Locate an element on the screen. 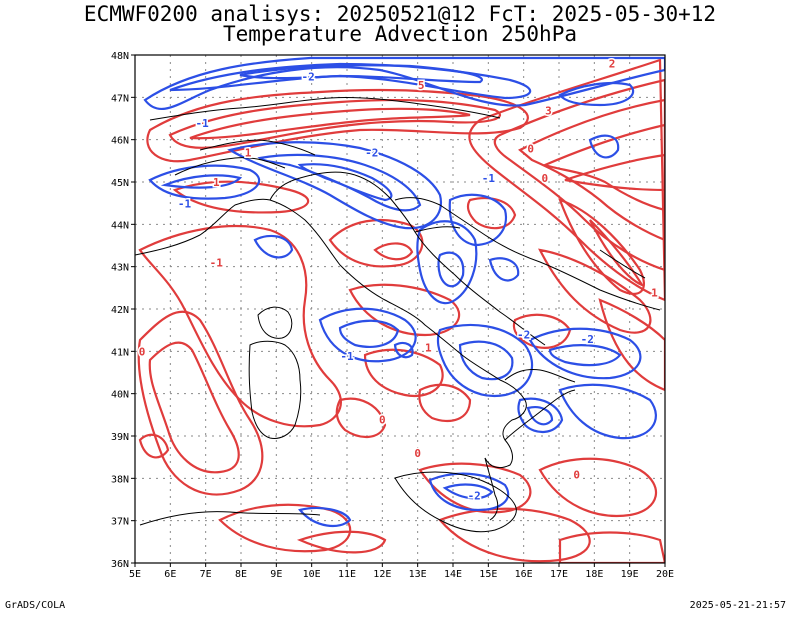 The width and height of the screenshot is (800, 618). contour-value-label: 2 is located at coordinates (612, 64).